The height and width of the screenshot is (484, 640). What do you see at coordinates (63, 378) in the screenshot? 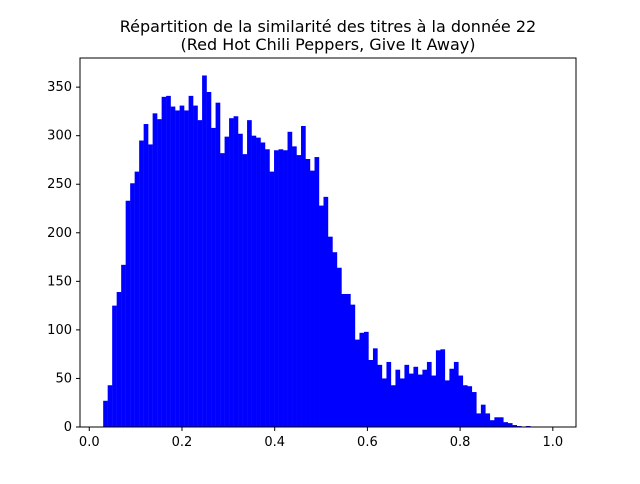
I see `y-tick-label: 50` at bounding box center [63, 378].